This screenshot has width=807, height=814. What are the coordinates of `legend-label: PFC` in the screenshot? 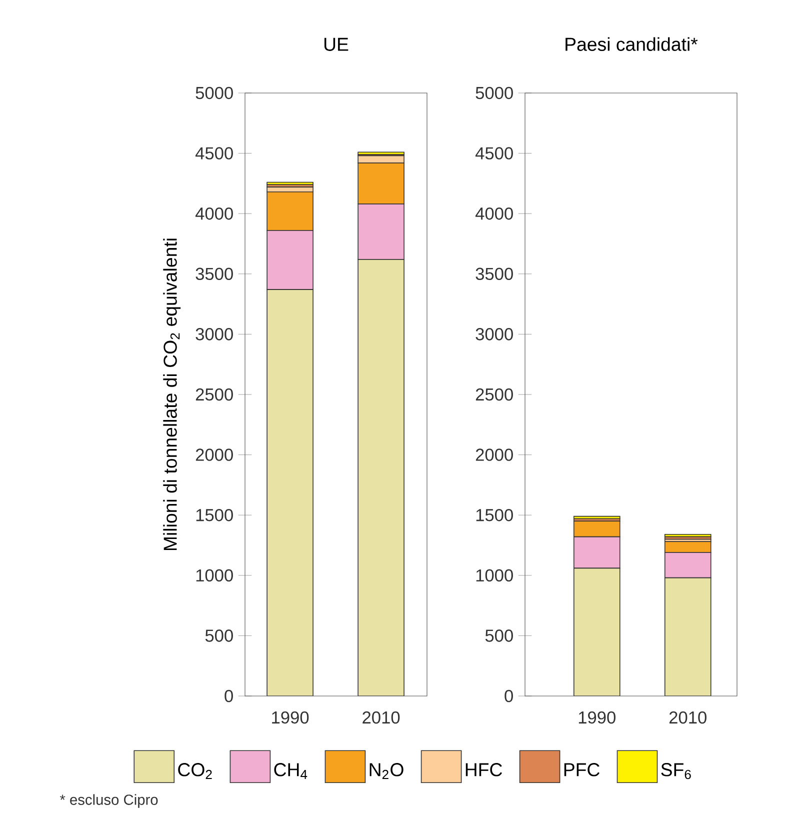 It's located at (582, 769).